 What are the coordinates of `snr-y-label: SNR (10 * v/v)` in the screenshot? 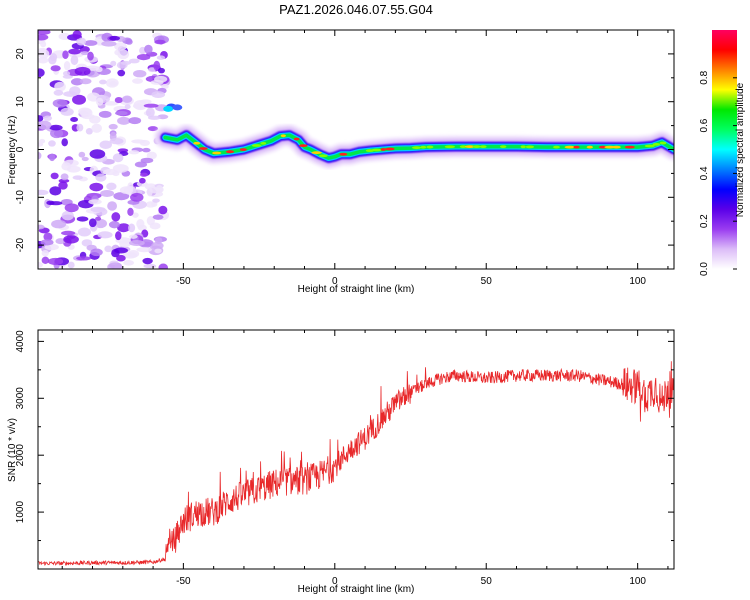 It's located at (12, 450).